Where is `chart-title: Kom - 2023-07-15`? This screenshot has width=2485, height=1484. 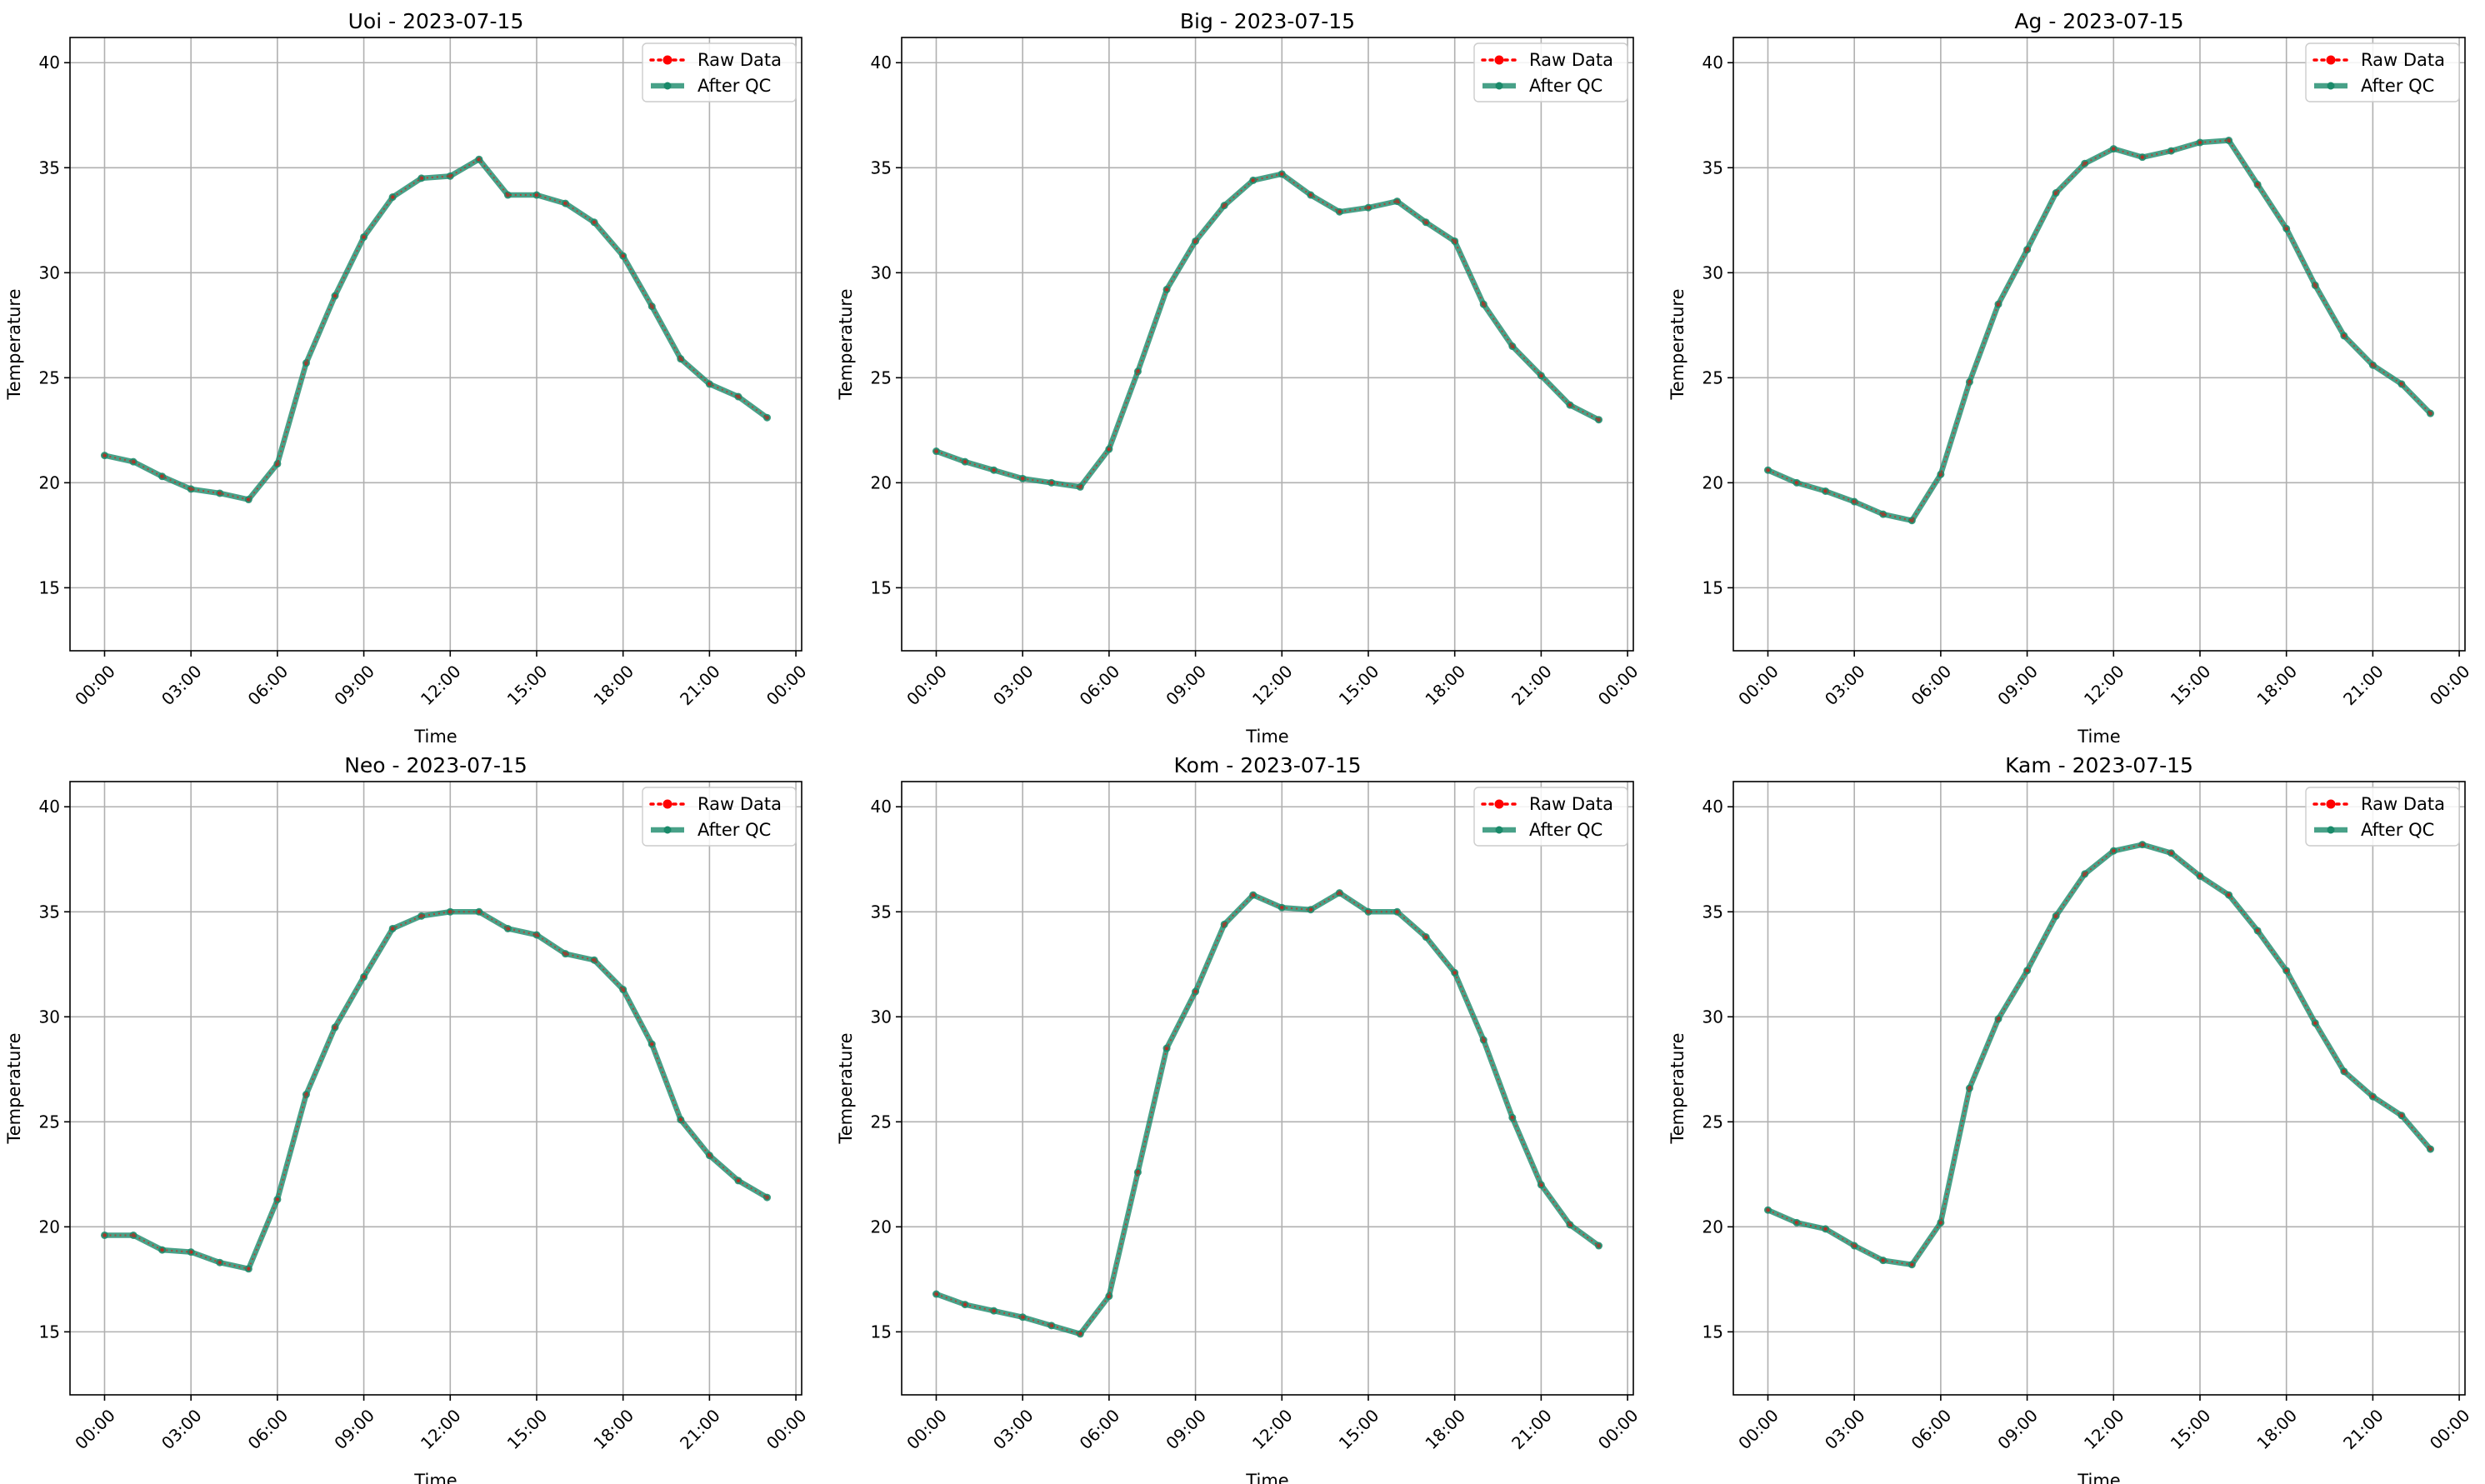 chart-title: Kom - 2023-07-15 is located at coordinates (1268, 765).